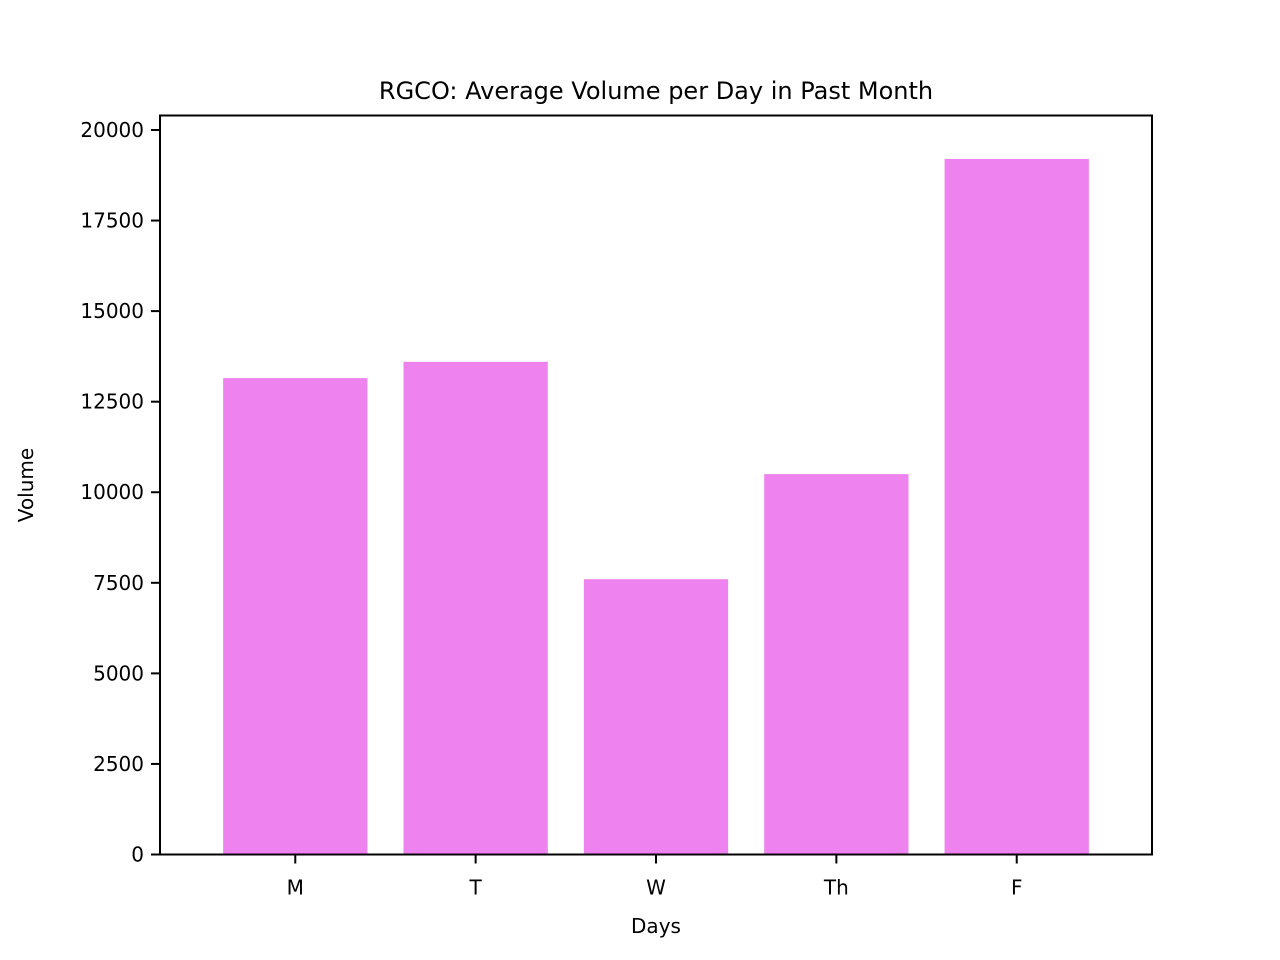 This screenshot has width=1280, height=960. I want to click on y-tick-label: 20000, so click(112, 130).